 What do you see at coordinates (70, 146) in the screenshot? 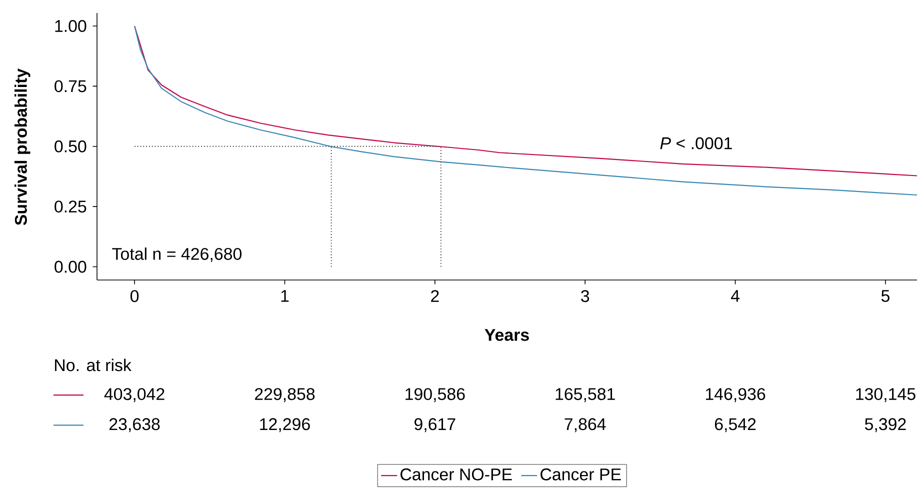
I see `y-tick-label: 0.50` at bounding box center [70, 146].